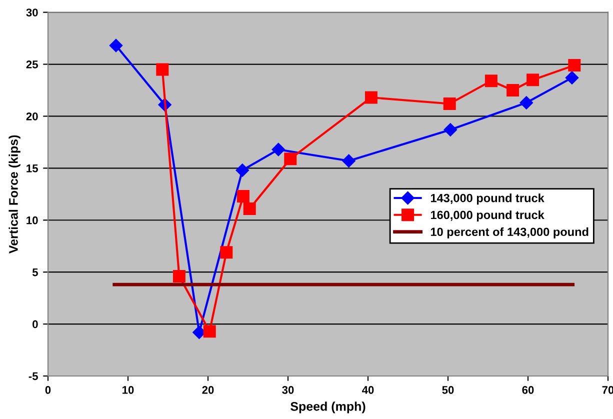 This screenshot has height=419, width=613. Describe the element at coordinates (32, 116) in the screenshot. I see `y-tick-label: 20` at that location.